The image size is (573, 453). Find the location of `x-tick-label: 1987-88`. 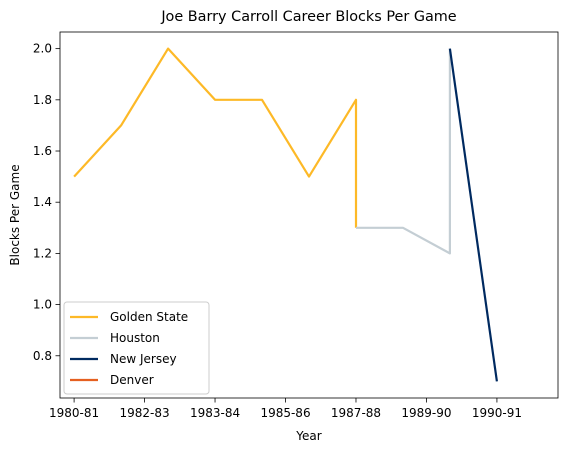

x-tick-label: 1987-88 is located at coordinates (356, 413).